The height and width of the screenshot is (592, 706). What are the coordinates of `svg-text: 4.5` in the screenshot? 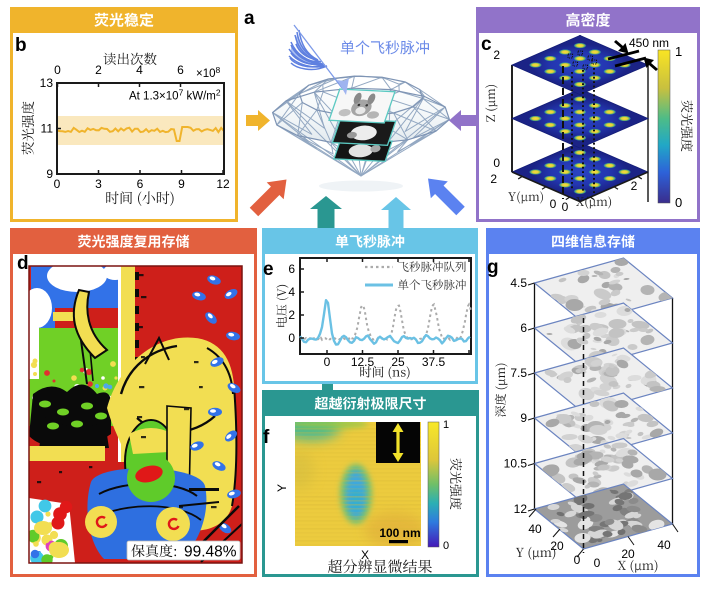 It's located at (518, 283).